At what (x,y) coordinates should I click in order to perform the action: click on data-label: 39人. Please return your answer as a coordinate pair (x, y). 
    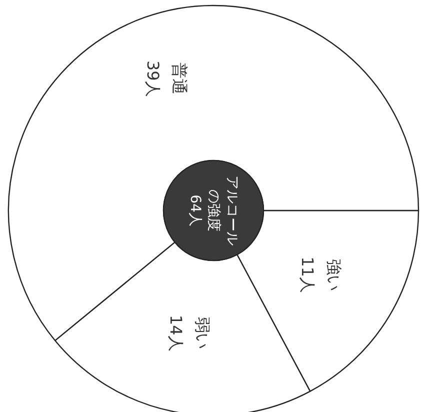
    Looking at the image, I should click on (153, 78).